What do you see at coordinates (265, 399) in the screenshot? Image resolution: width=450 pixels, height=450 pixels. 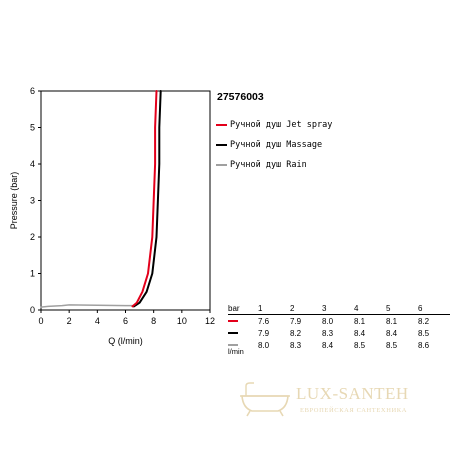 I see `watermark-logo-icon` at bounding box center [265, 399].